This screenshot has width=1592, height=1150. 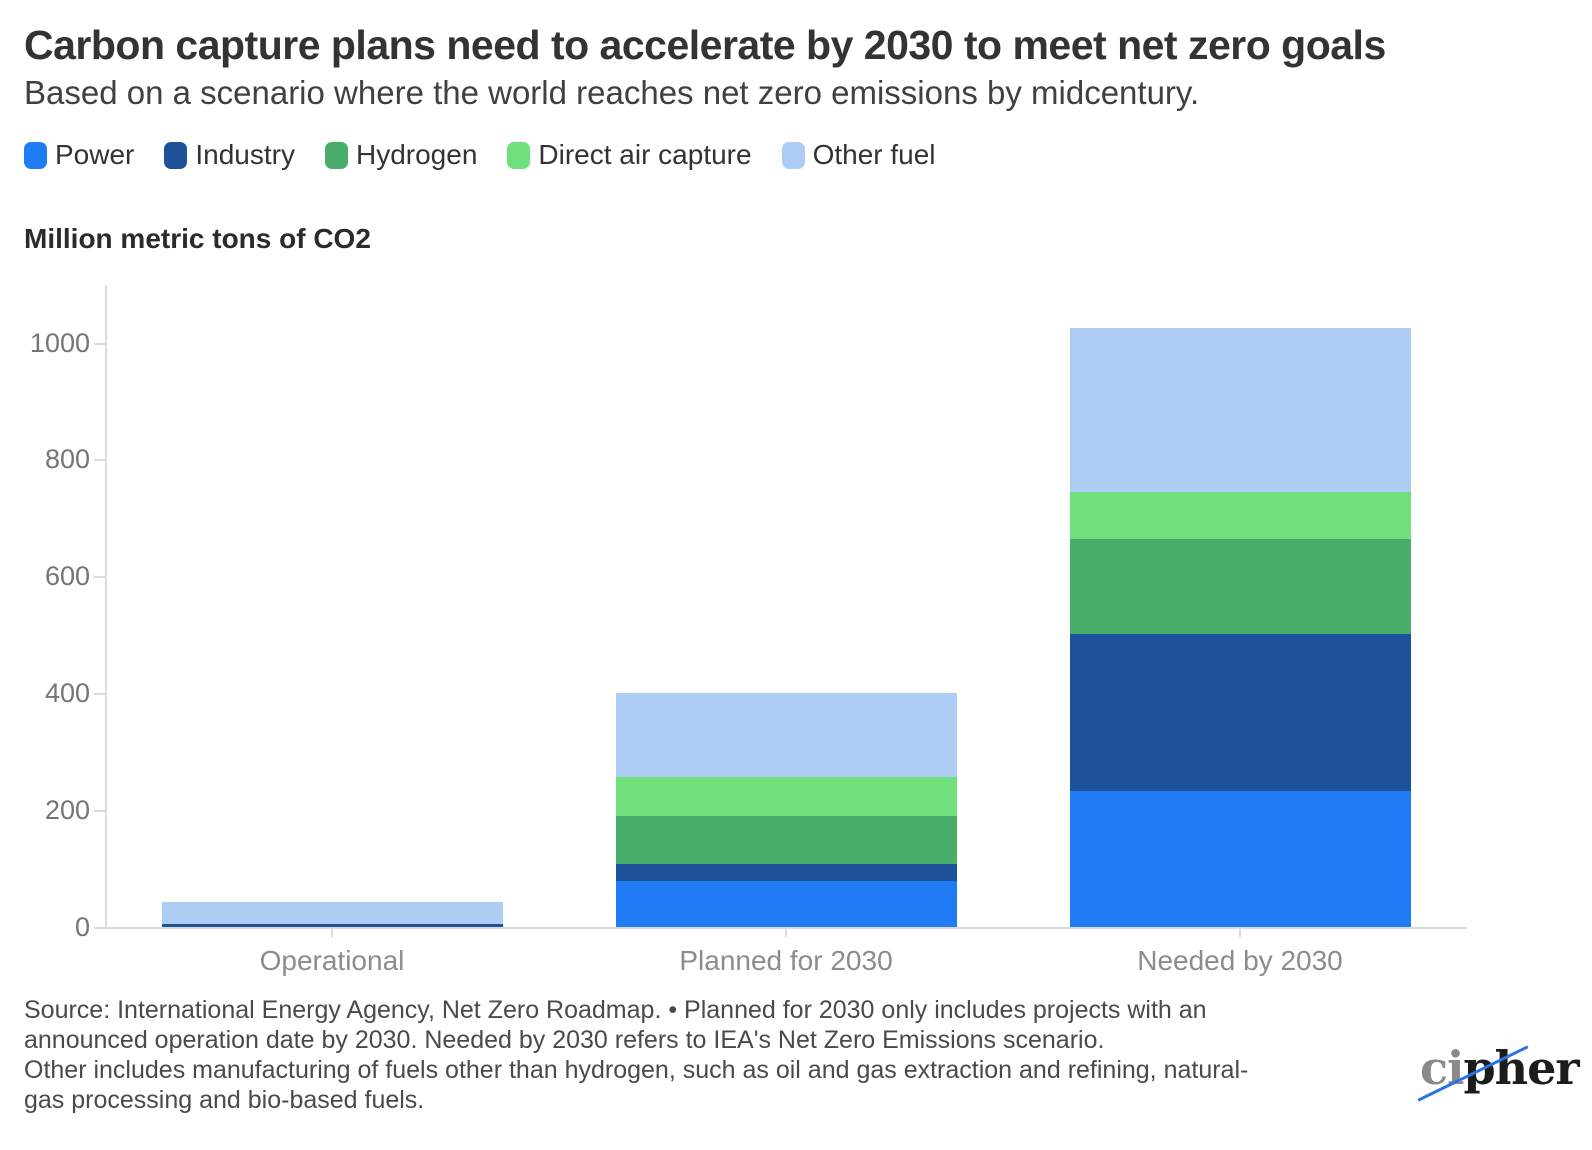 I want to click on legend-label-other-fuel: Other fuel, so click(x=874, y=154).